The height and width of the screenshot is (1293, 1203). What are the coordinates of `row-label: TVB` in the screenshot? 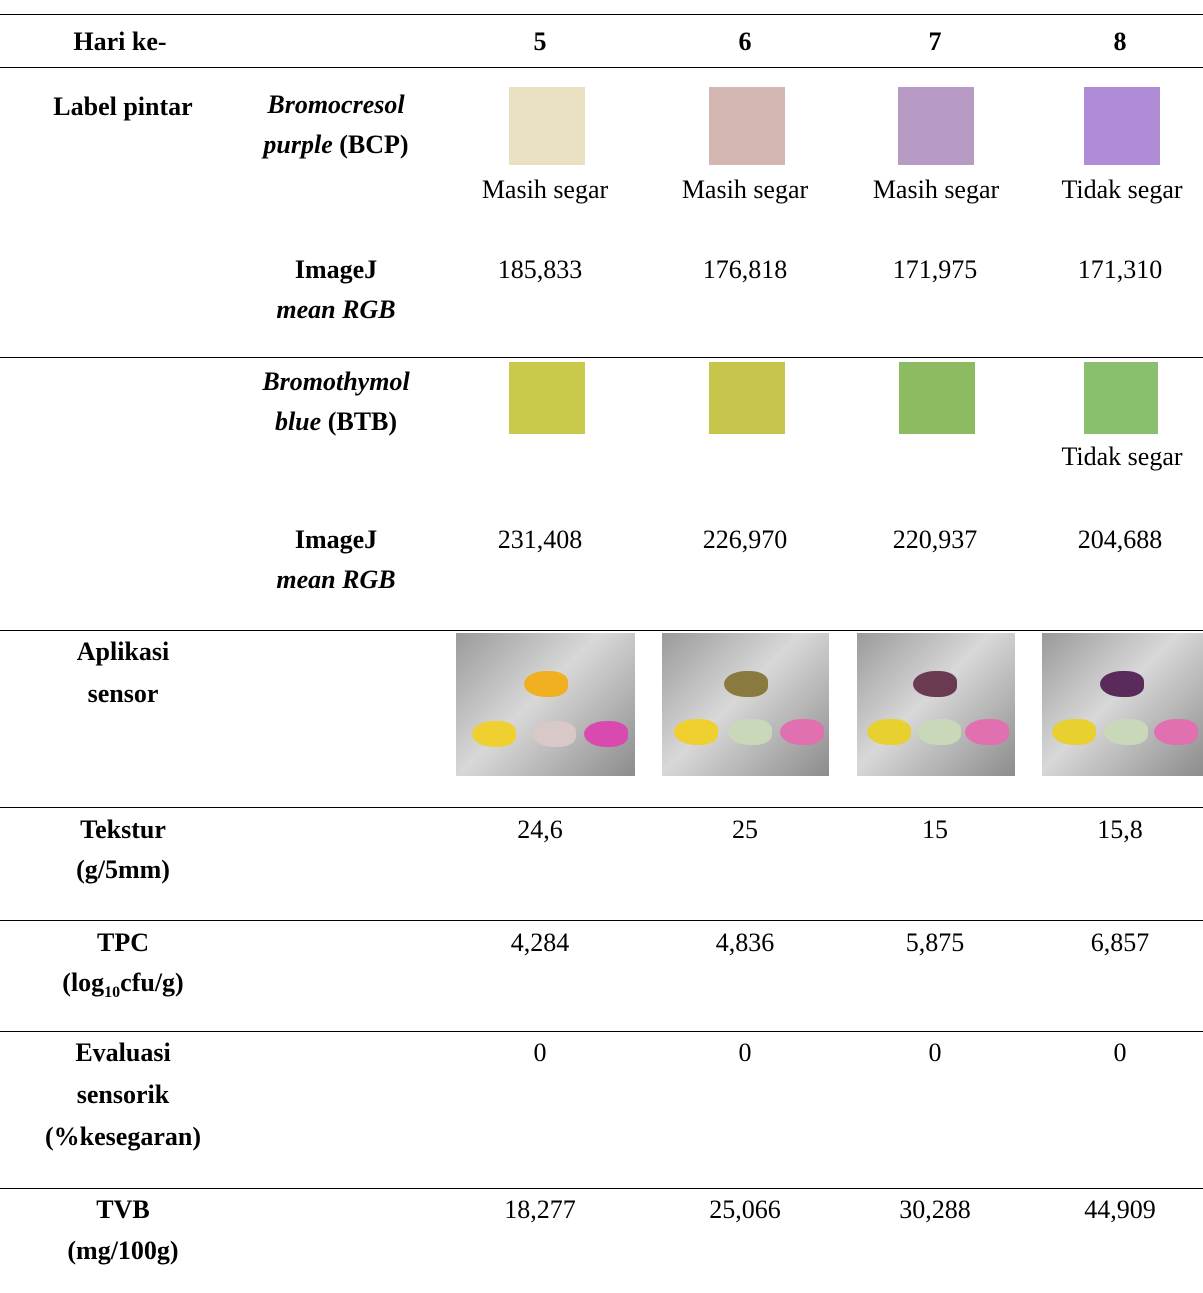 It's located at (123, 1209).